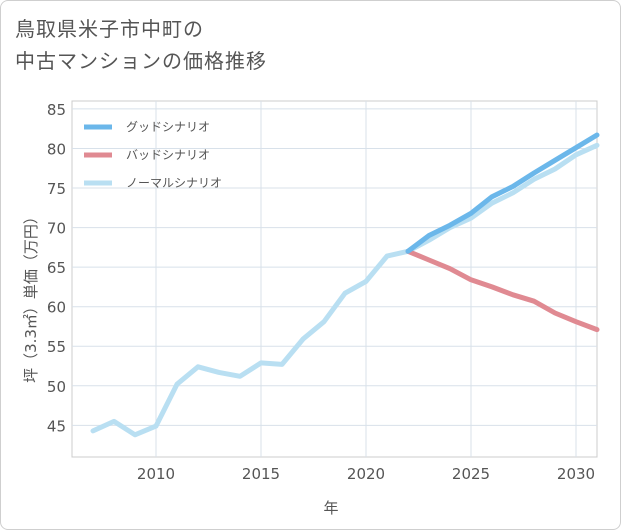  What do you see at coordinates (261, 474) in the screenshot?
I see `x-tick-label: 2015` at bounding box center [261, 474].